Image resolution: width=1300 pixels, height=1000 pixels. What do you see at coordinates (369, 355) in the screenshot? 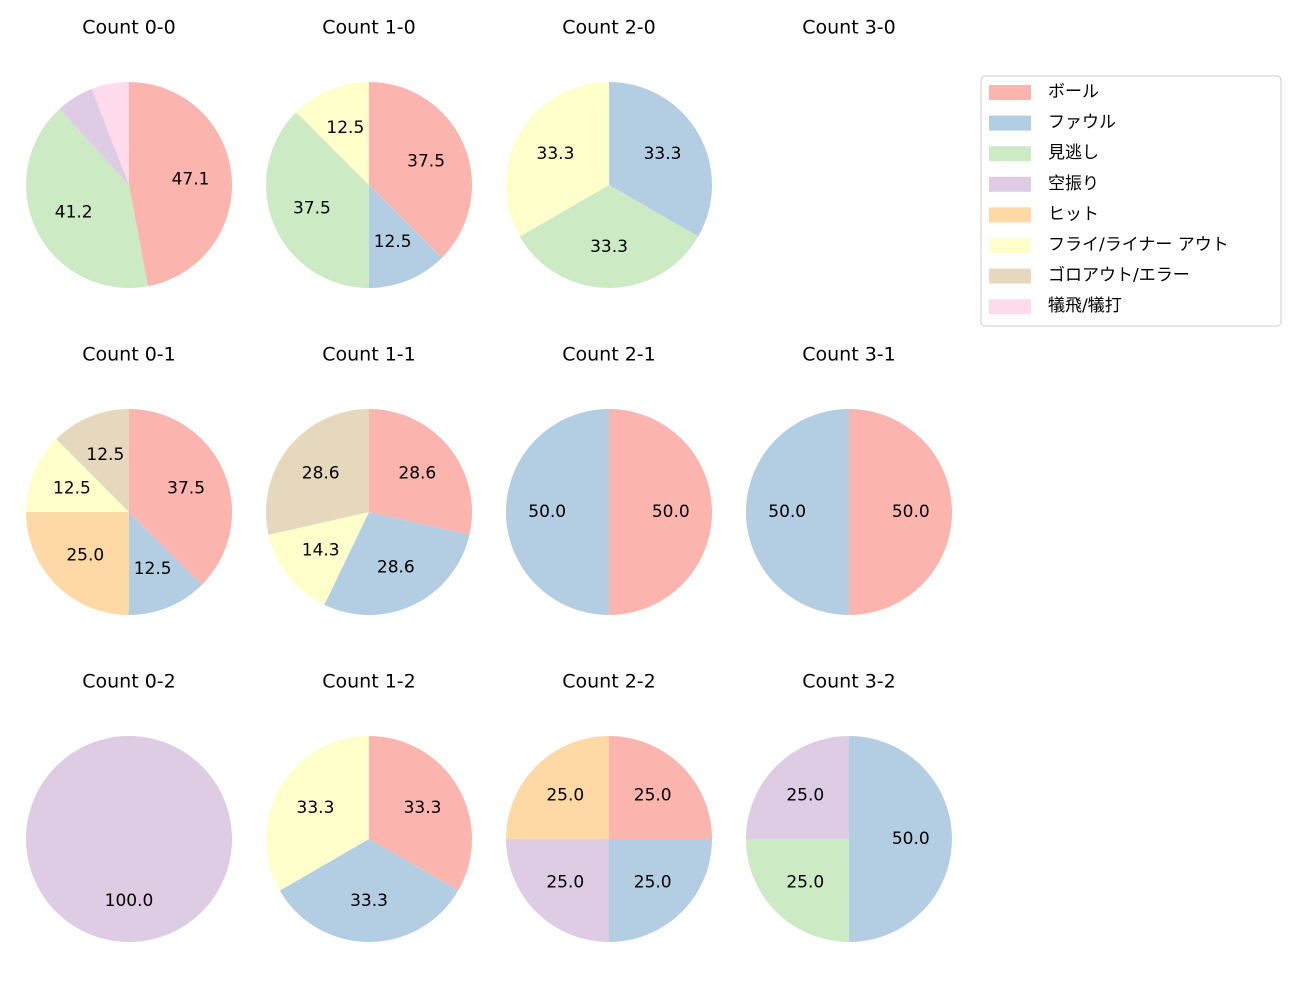
I see `chart-title: Count 1-1` at bounding box center [369, 355].